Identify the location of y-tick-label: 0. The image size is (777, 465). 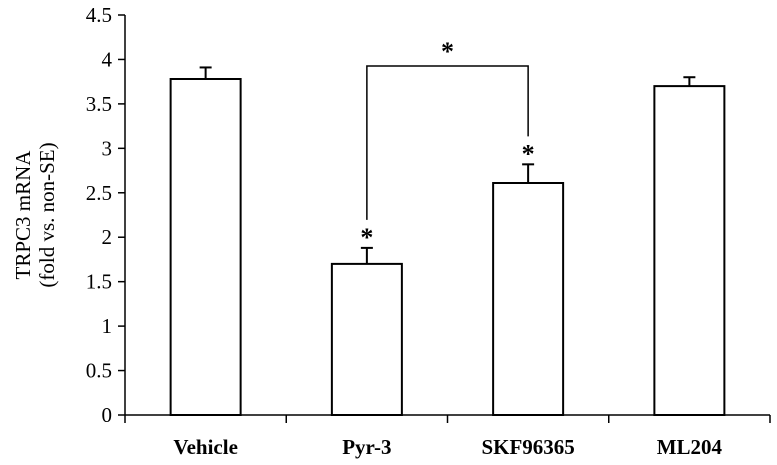
(107, 415).